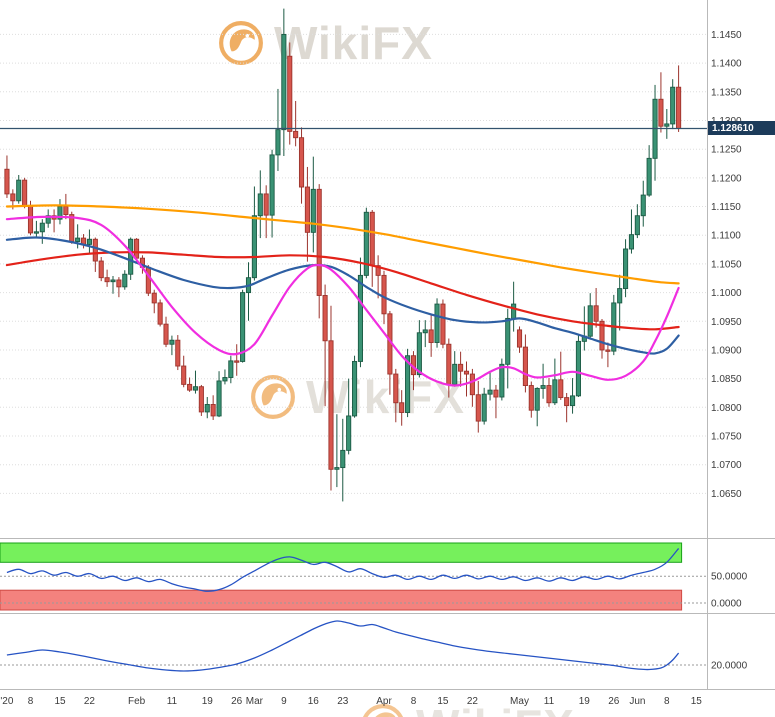 The width and height of the screenshot is (775, 717). What do you see at coordinates (726, 494) in the screenshot?
I see `svg-text: 1.0650` at bounding box center [726, 494].